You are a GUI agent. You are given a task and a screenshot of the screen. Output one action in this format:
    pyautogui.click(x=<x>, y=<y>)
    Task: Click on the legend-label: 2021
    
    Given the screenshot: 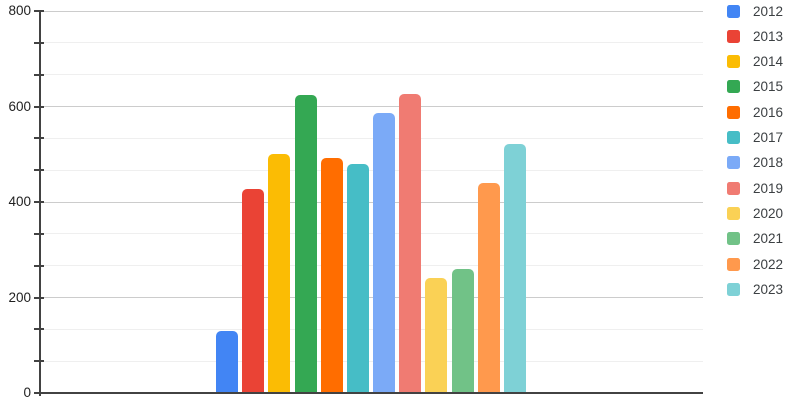 What is the action you would take?
    pyautogui.click(x=768, y=239)
    